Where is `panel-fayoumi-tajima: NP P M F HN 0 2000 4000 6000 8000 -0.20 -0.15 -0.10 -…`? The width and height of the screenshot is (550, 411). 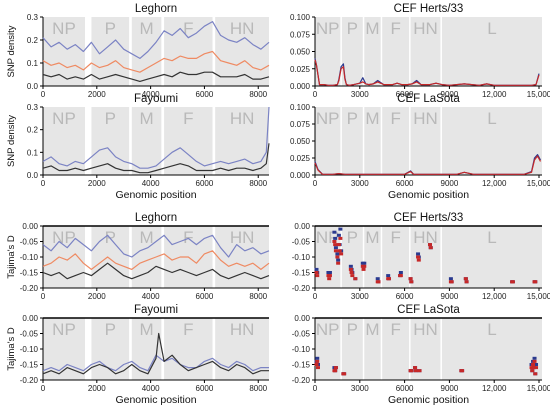
panel-fayoumi-tajima: NP P M F HN 0 2000 4000 6000 8000 -0.20 -0.15 -0.10 -… is located at coordinates (137, 355).